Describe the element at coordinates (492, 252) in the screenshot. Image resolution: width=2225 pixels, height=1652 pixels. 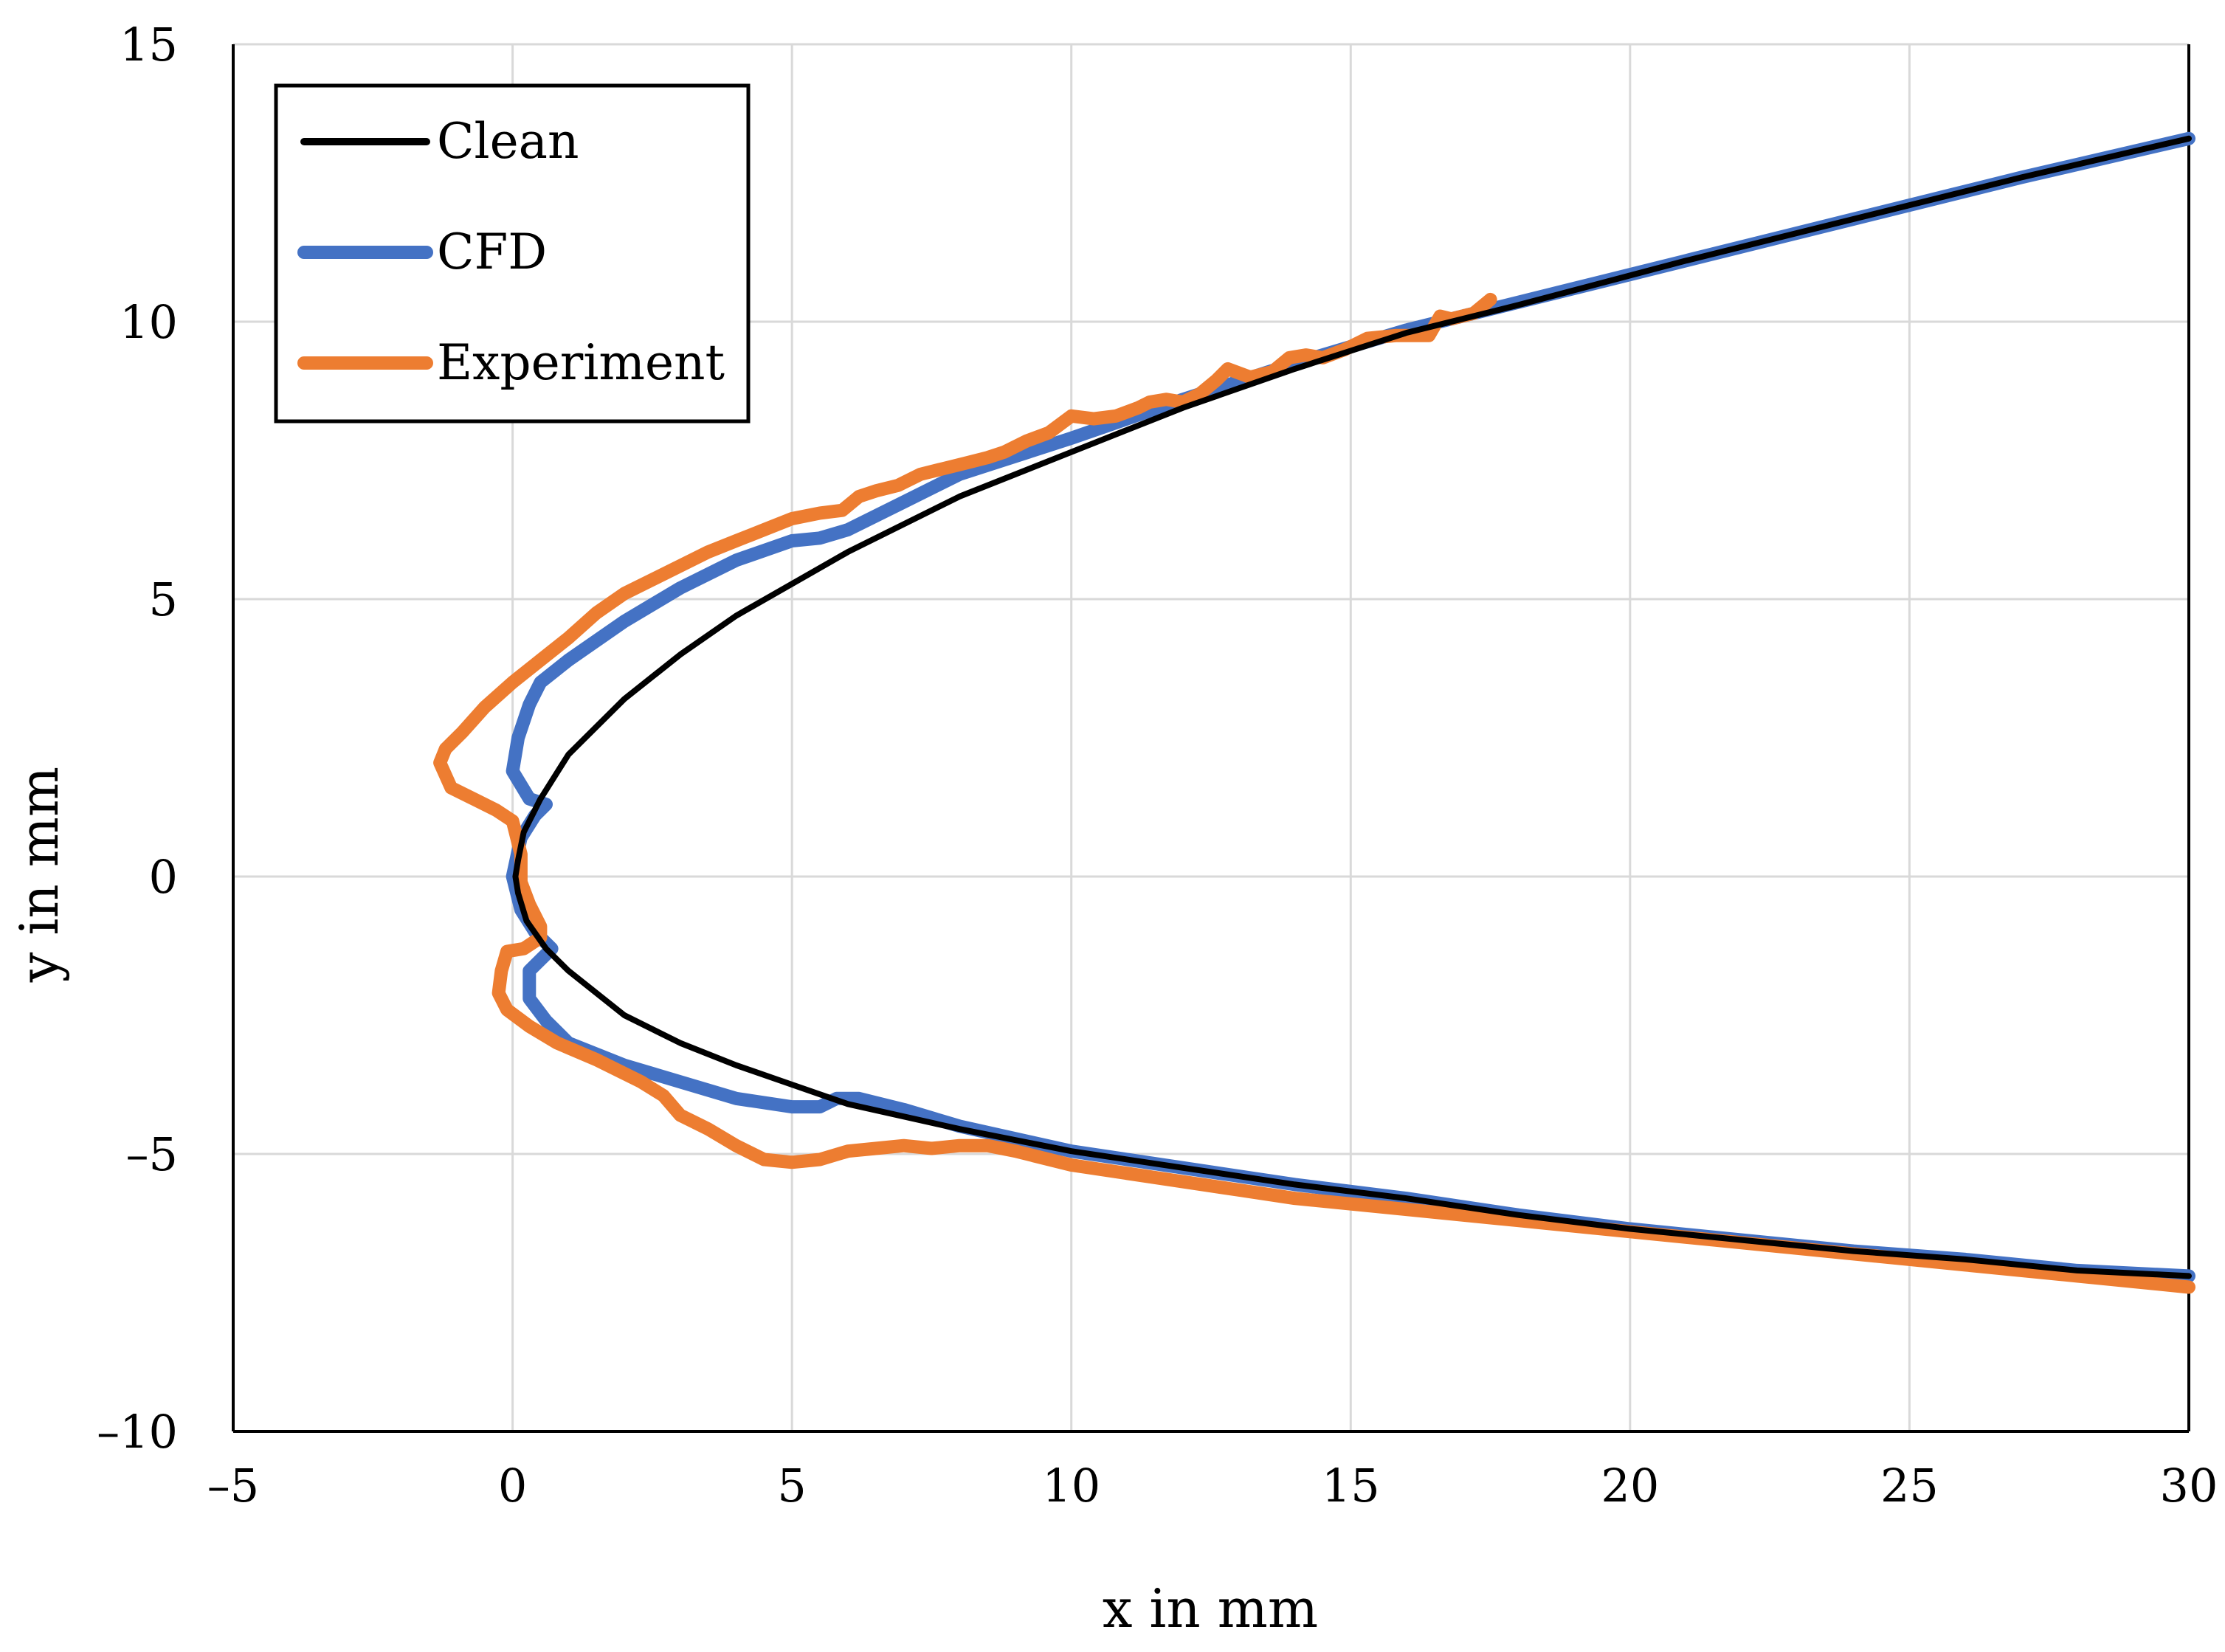
I see `legend-label-cfd: CFD` at that location.